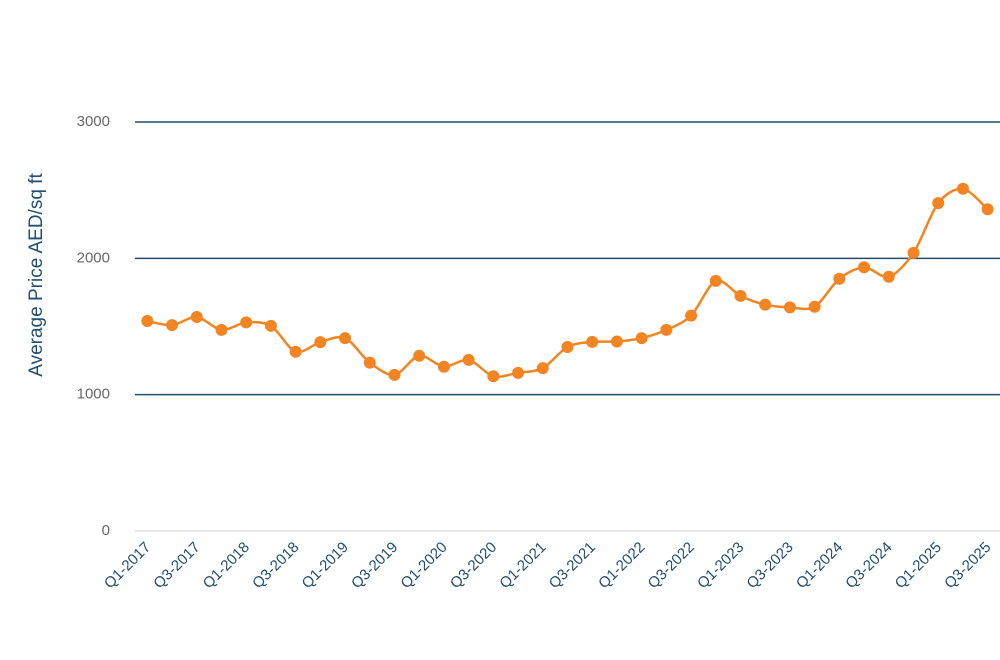 This screenshot has width=1000, height=660. Describe the element at coordinates (572, 565) in the screenshot. I see `x-tick-label: Q3-2021` at that location.